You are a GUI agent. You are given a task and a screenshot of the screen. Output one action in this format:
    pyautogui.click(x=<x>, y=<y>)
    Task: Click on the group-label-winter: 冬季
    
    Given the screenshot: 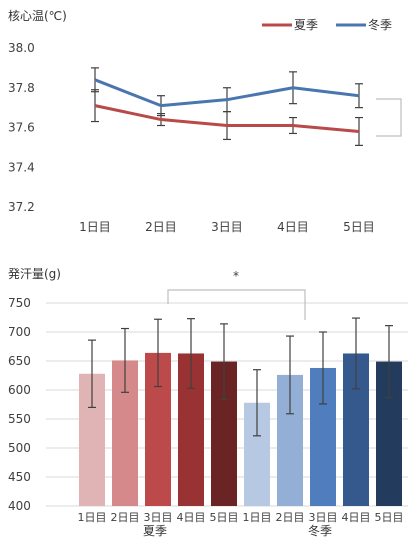 What is the action you would take?
    pyautogui.click(x=320, y=530)
    